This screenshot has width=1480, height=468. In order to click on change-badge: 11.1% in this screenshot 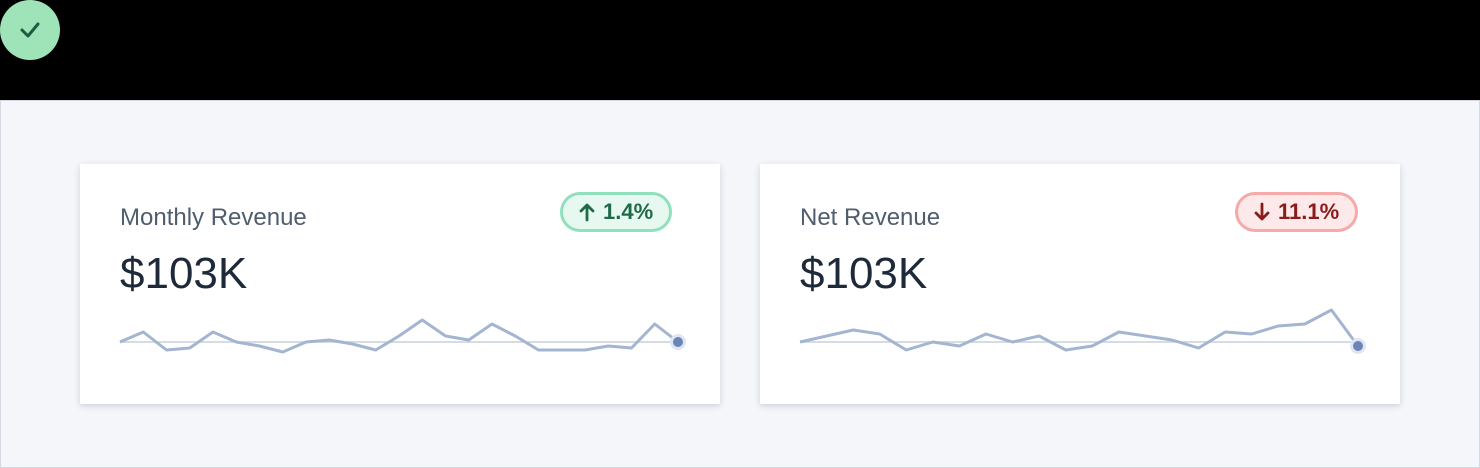, I will do `click(1297, 212)`.